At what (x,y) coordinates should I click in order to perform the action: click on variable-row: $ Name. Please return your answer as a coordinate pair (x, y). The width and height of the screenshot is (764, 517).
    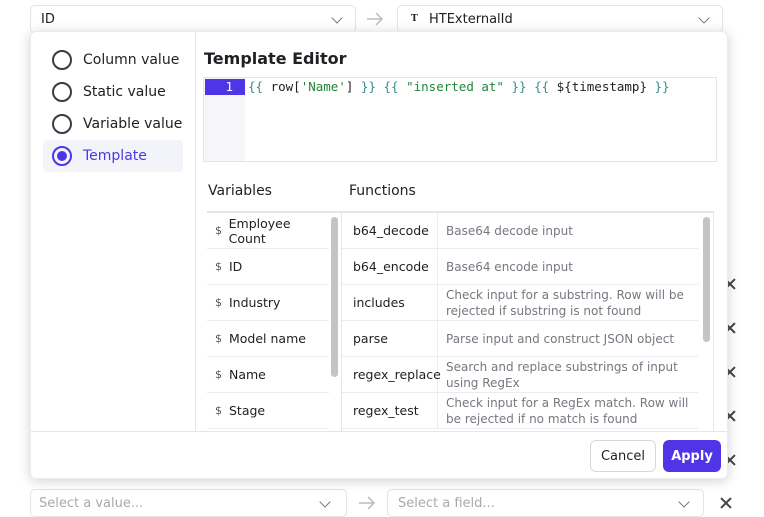
    Looking at the image, I should click on (268, 375).